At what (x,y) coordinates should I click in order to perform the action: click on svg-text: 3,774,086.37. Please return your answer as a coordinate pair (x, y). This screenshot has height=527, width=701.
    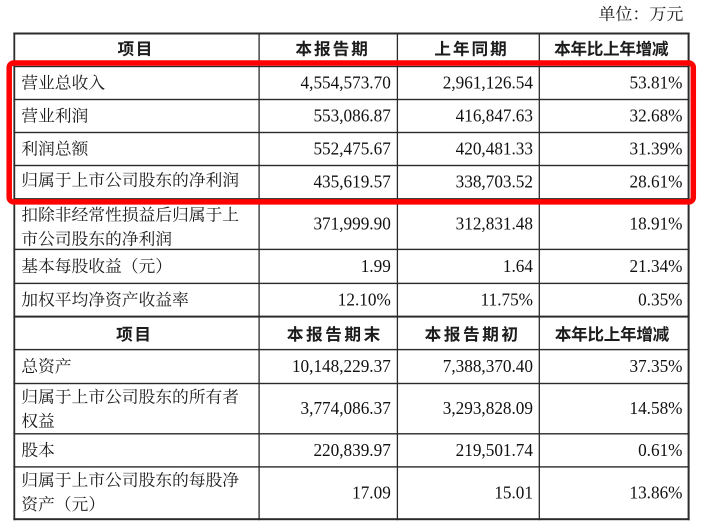
    Looking at the image, I should click on (346, 408).